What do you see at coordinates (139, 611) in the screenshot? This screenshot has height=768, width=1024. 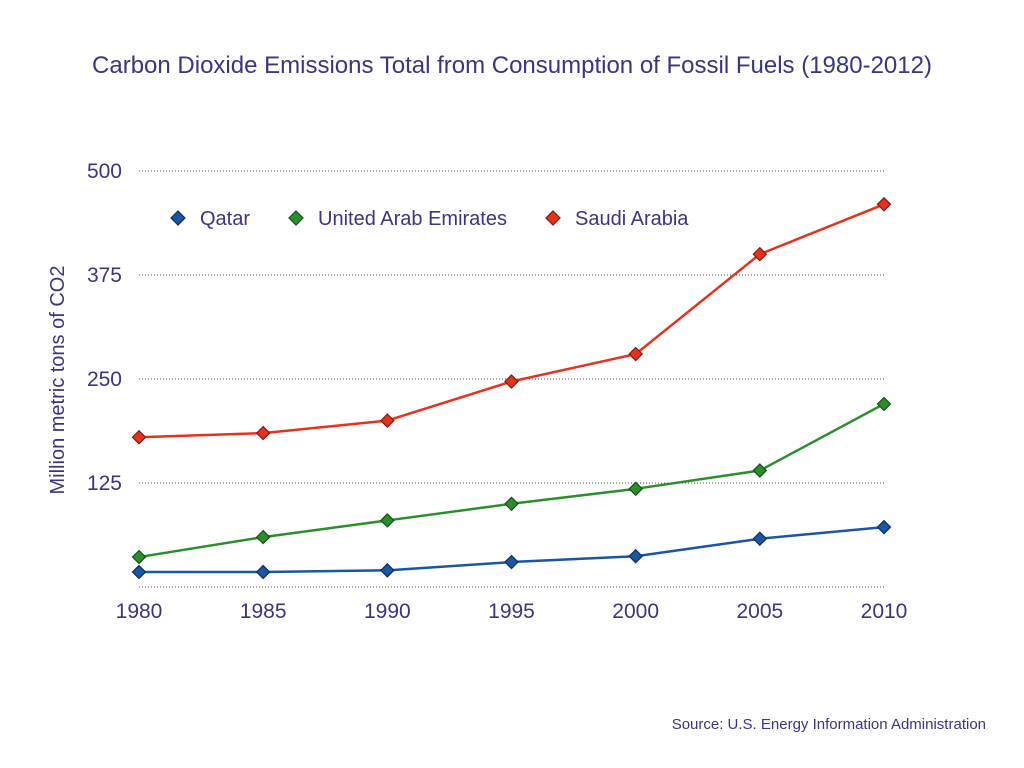 I see `x-tick-label: 1980` at bounding box center [139, 611].